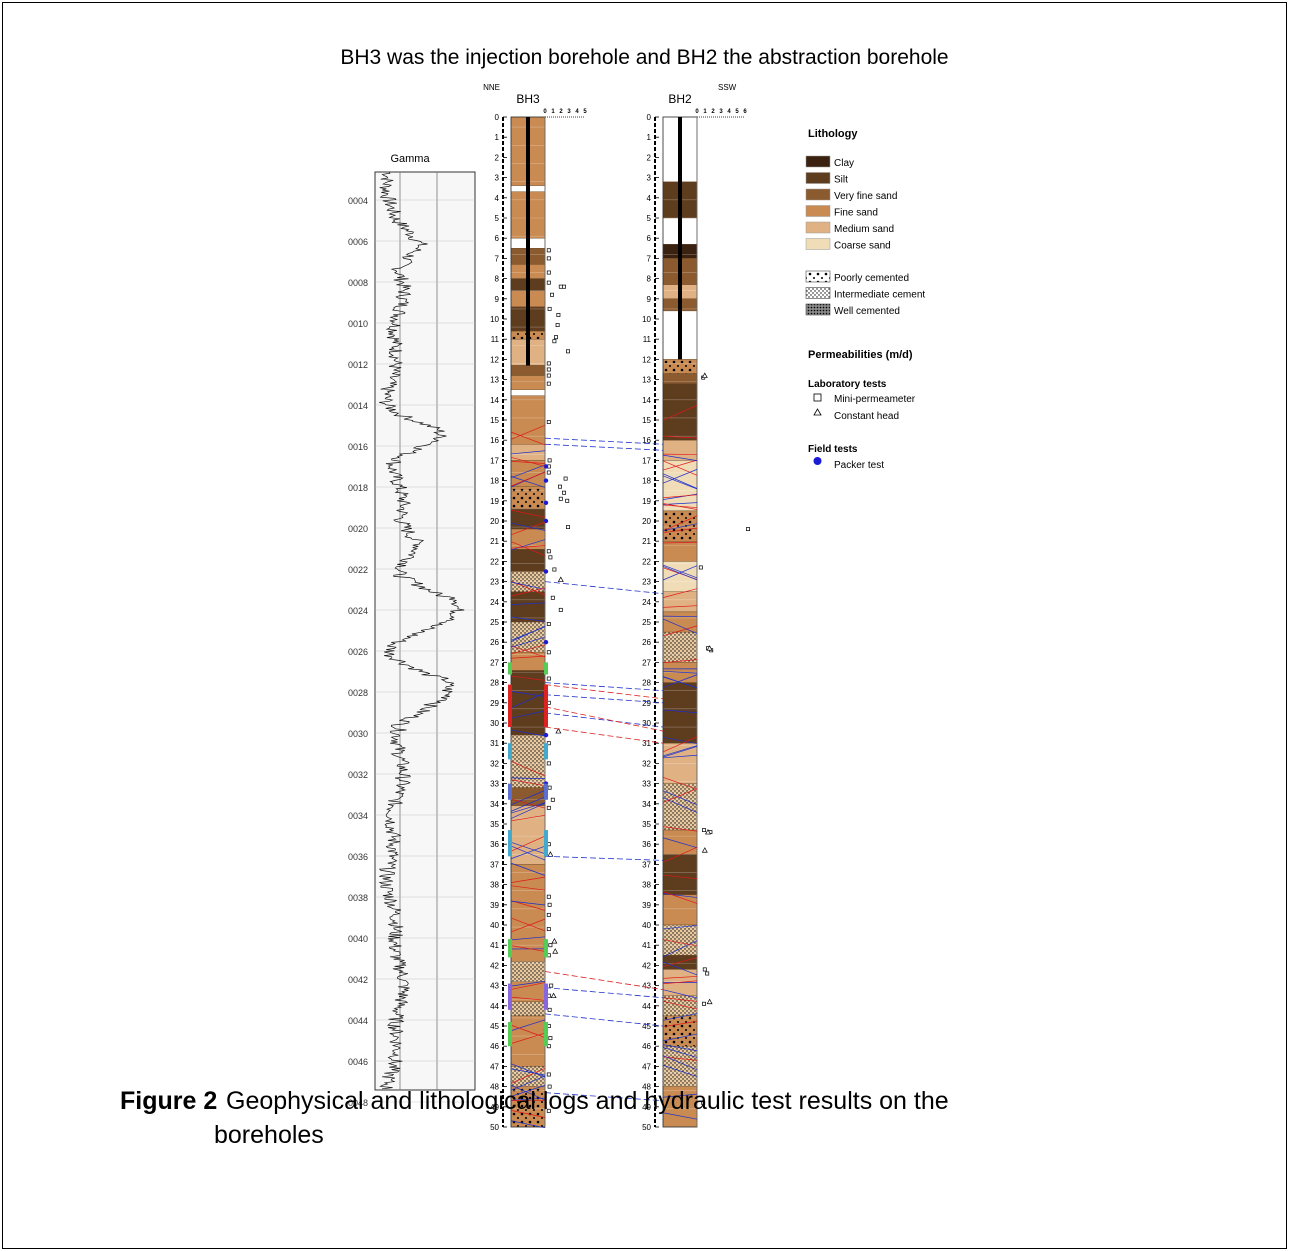 Image resolution: width=1289 pixels, height=1251 pixels. Describe the element at coordinates (646, 400) in the screenshot. I see `bh2-depth-label: 14` at that location.